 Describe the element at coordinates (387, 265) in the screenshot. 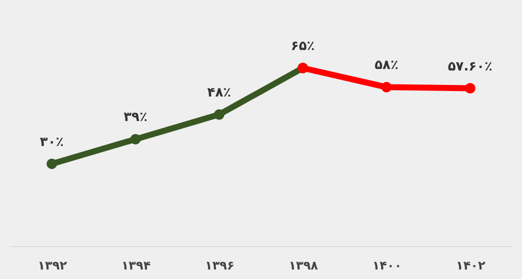

I see `x-tick-label: ۱۴۰۰` at that location.